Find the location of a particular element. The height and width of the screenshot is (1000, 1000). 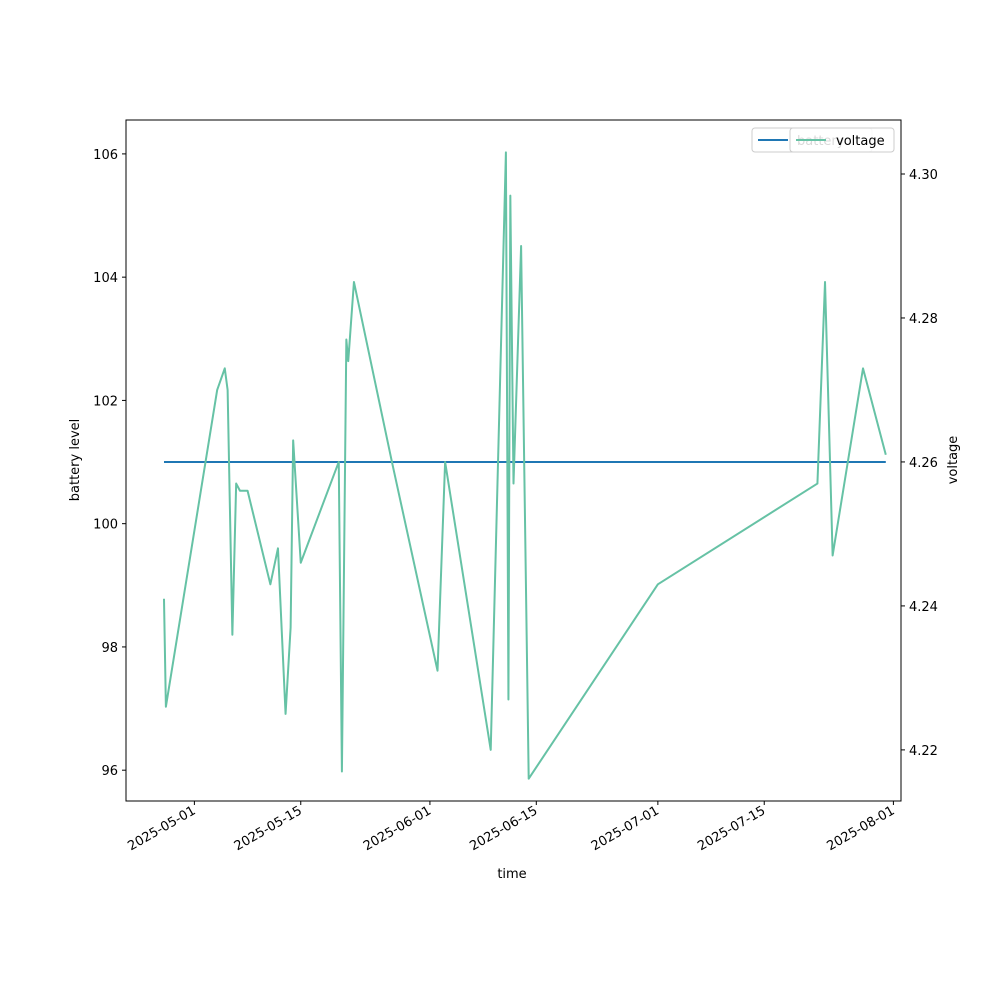

x-axis-label: time is located at coordinates (511, 874).